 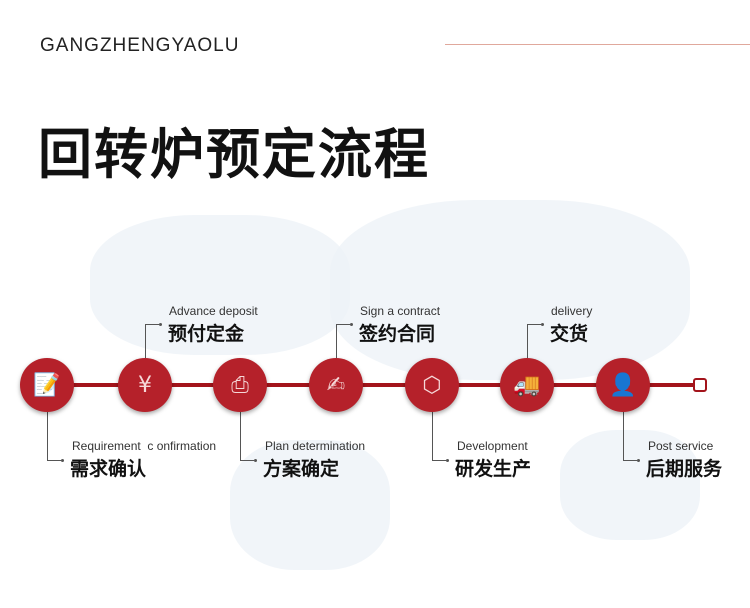 I want to click on step-label-cn: 预付定金, so click(x=206, y=334).